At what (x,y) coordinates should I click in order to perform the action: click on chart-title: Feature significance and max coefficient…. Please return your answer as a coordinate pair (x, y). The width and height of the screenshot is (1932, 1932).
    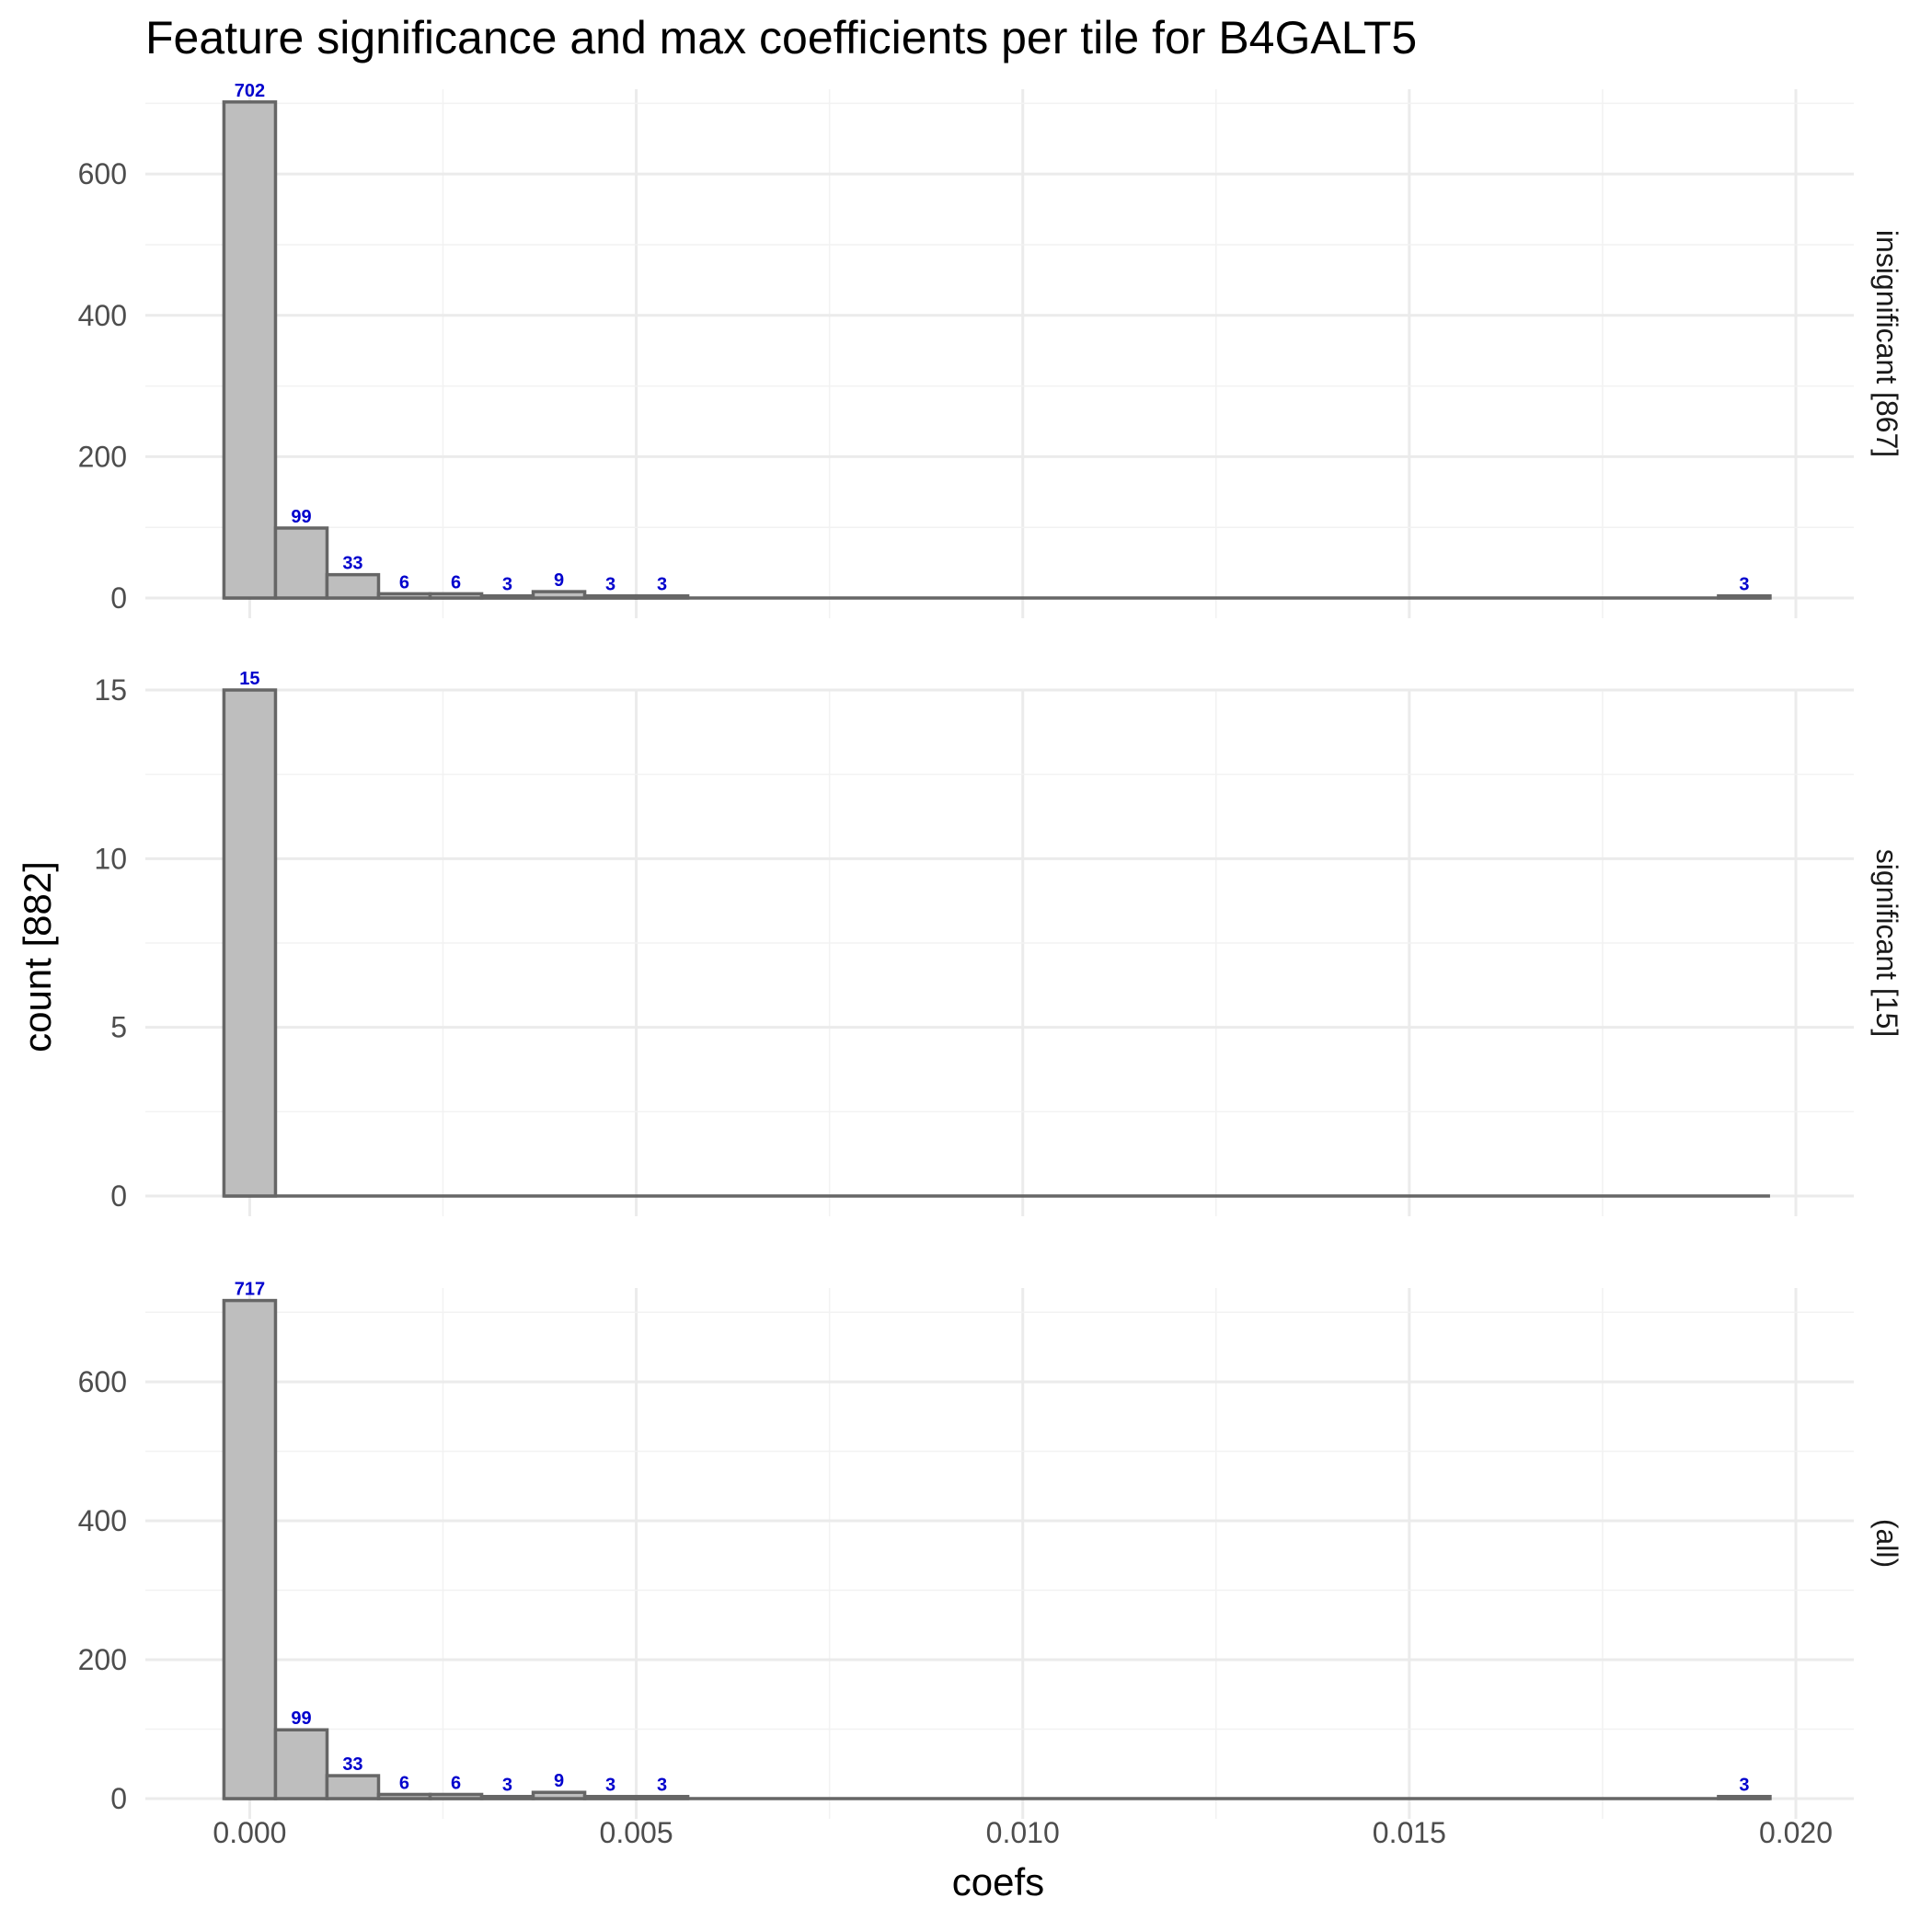
    Looking at the image, I should click on (781, 37).